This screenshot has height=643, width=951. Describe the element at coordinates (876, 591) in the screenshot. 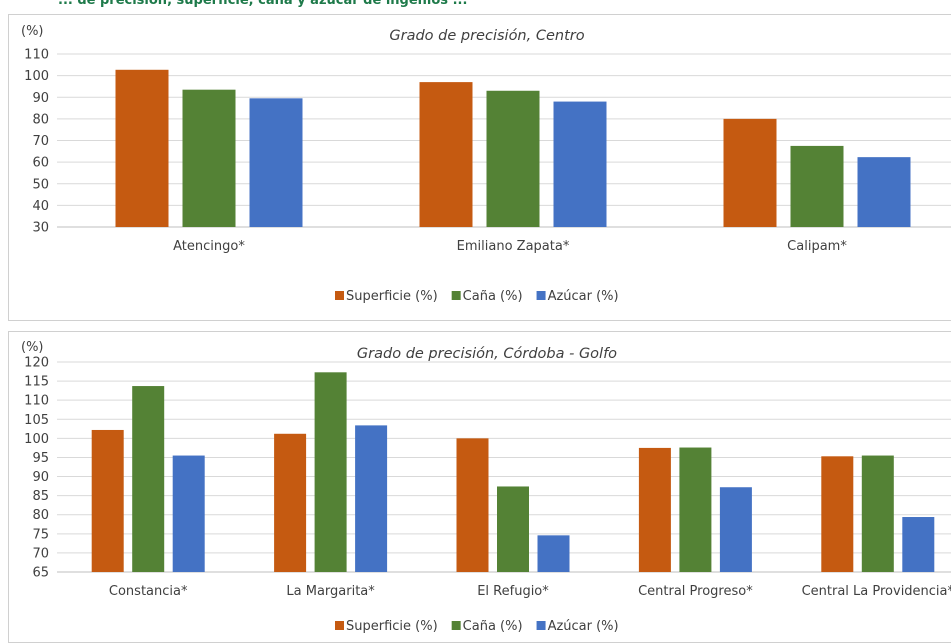

I see `category-label: Central La Providencia*` at that location.